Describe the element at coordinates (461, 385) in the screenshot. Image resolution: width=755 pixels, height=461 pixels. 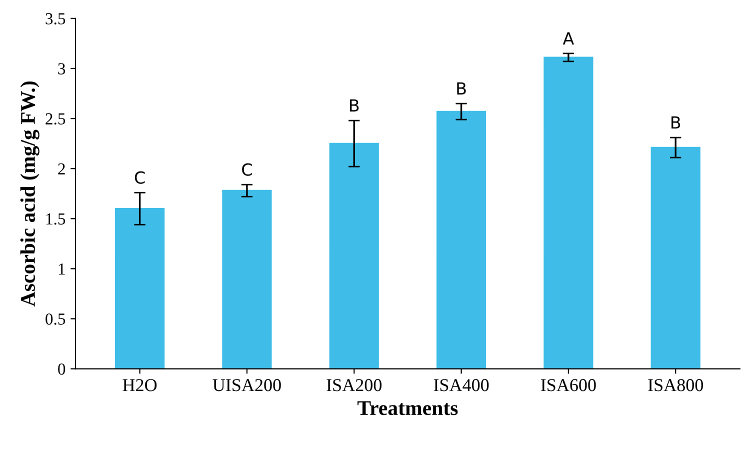
I see `x-tick-label: ISA400` at that location.